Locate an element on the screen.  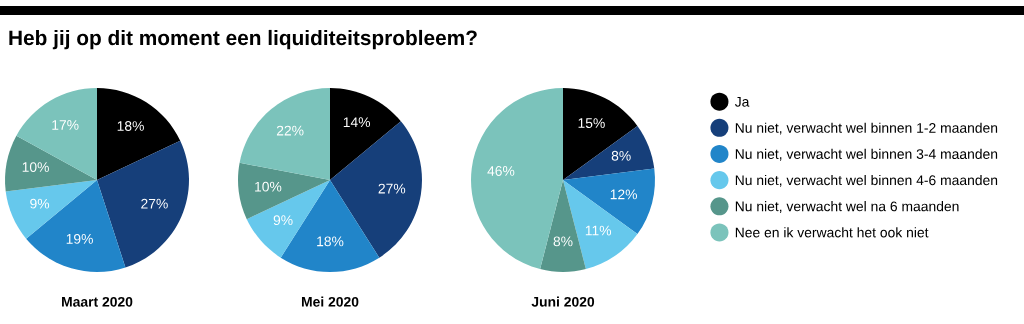
legend-label: Nu niet, verwacht wel na 6 maanden is located at coordinates (847, 207).